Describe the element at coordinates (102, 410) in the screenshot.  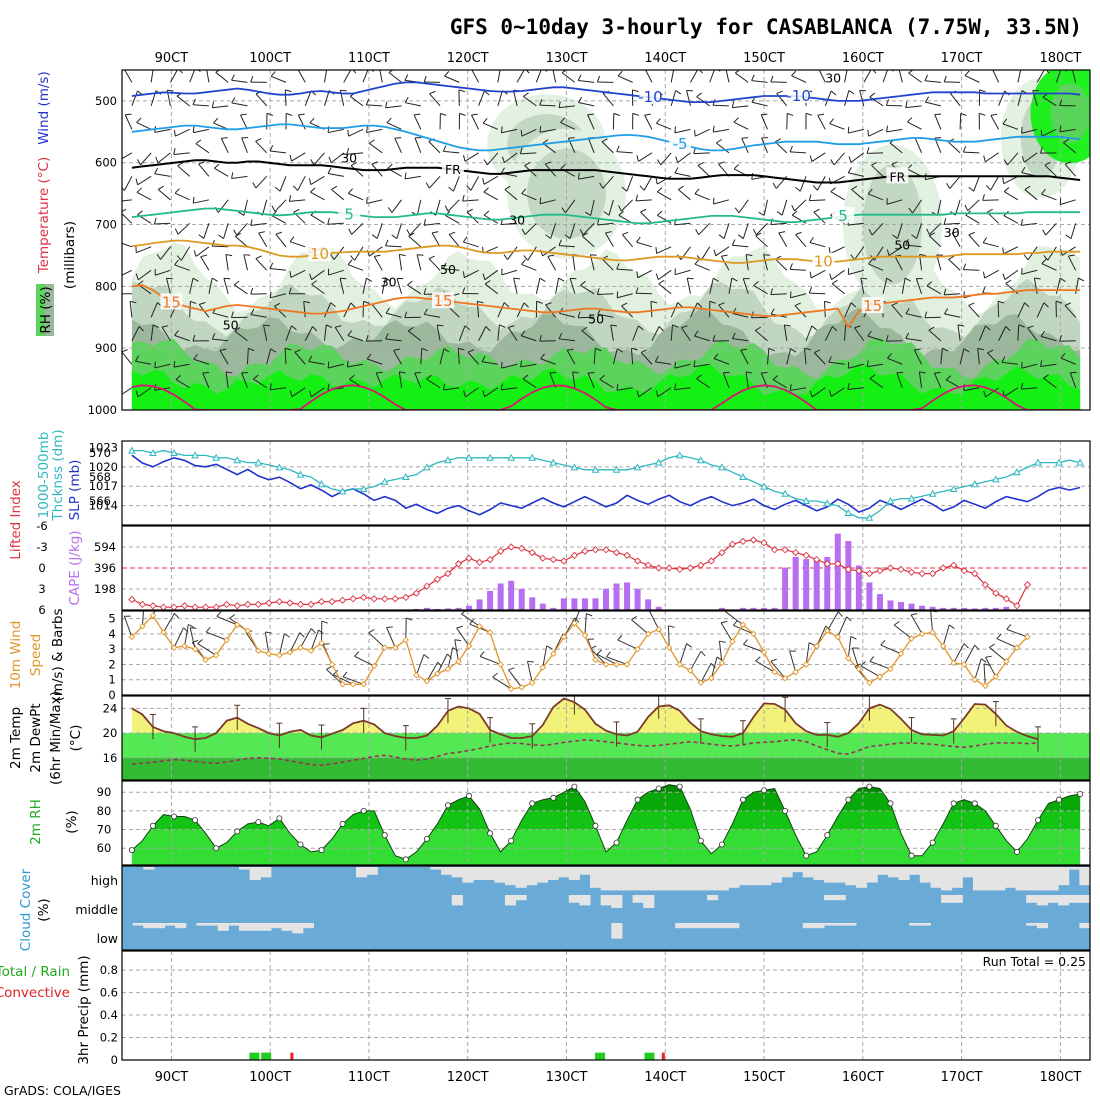
I see `y-tick-label: 1000` at that location.